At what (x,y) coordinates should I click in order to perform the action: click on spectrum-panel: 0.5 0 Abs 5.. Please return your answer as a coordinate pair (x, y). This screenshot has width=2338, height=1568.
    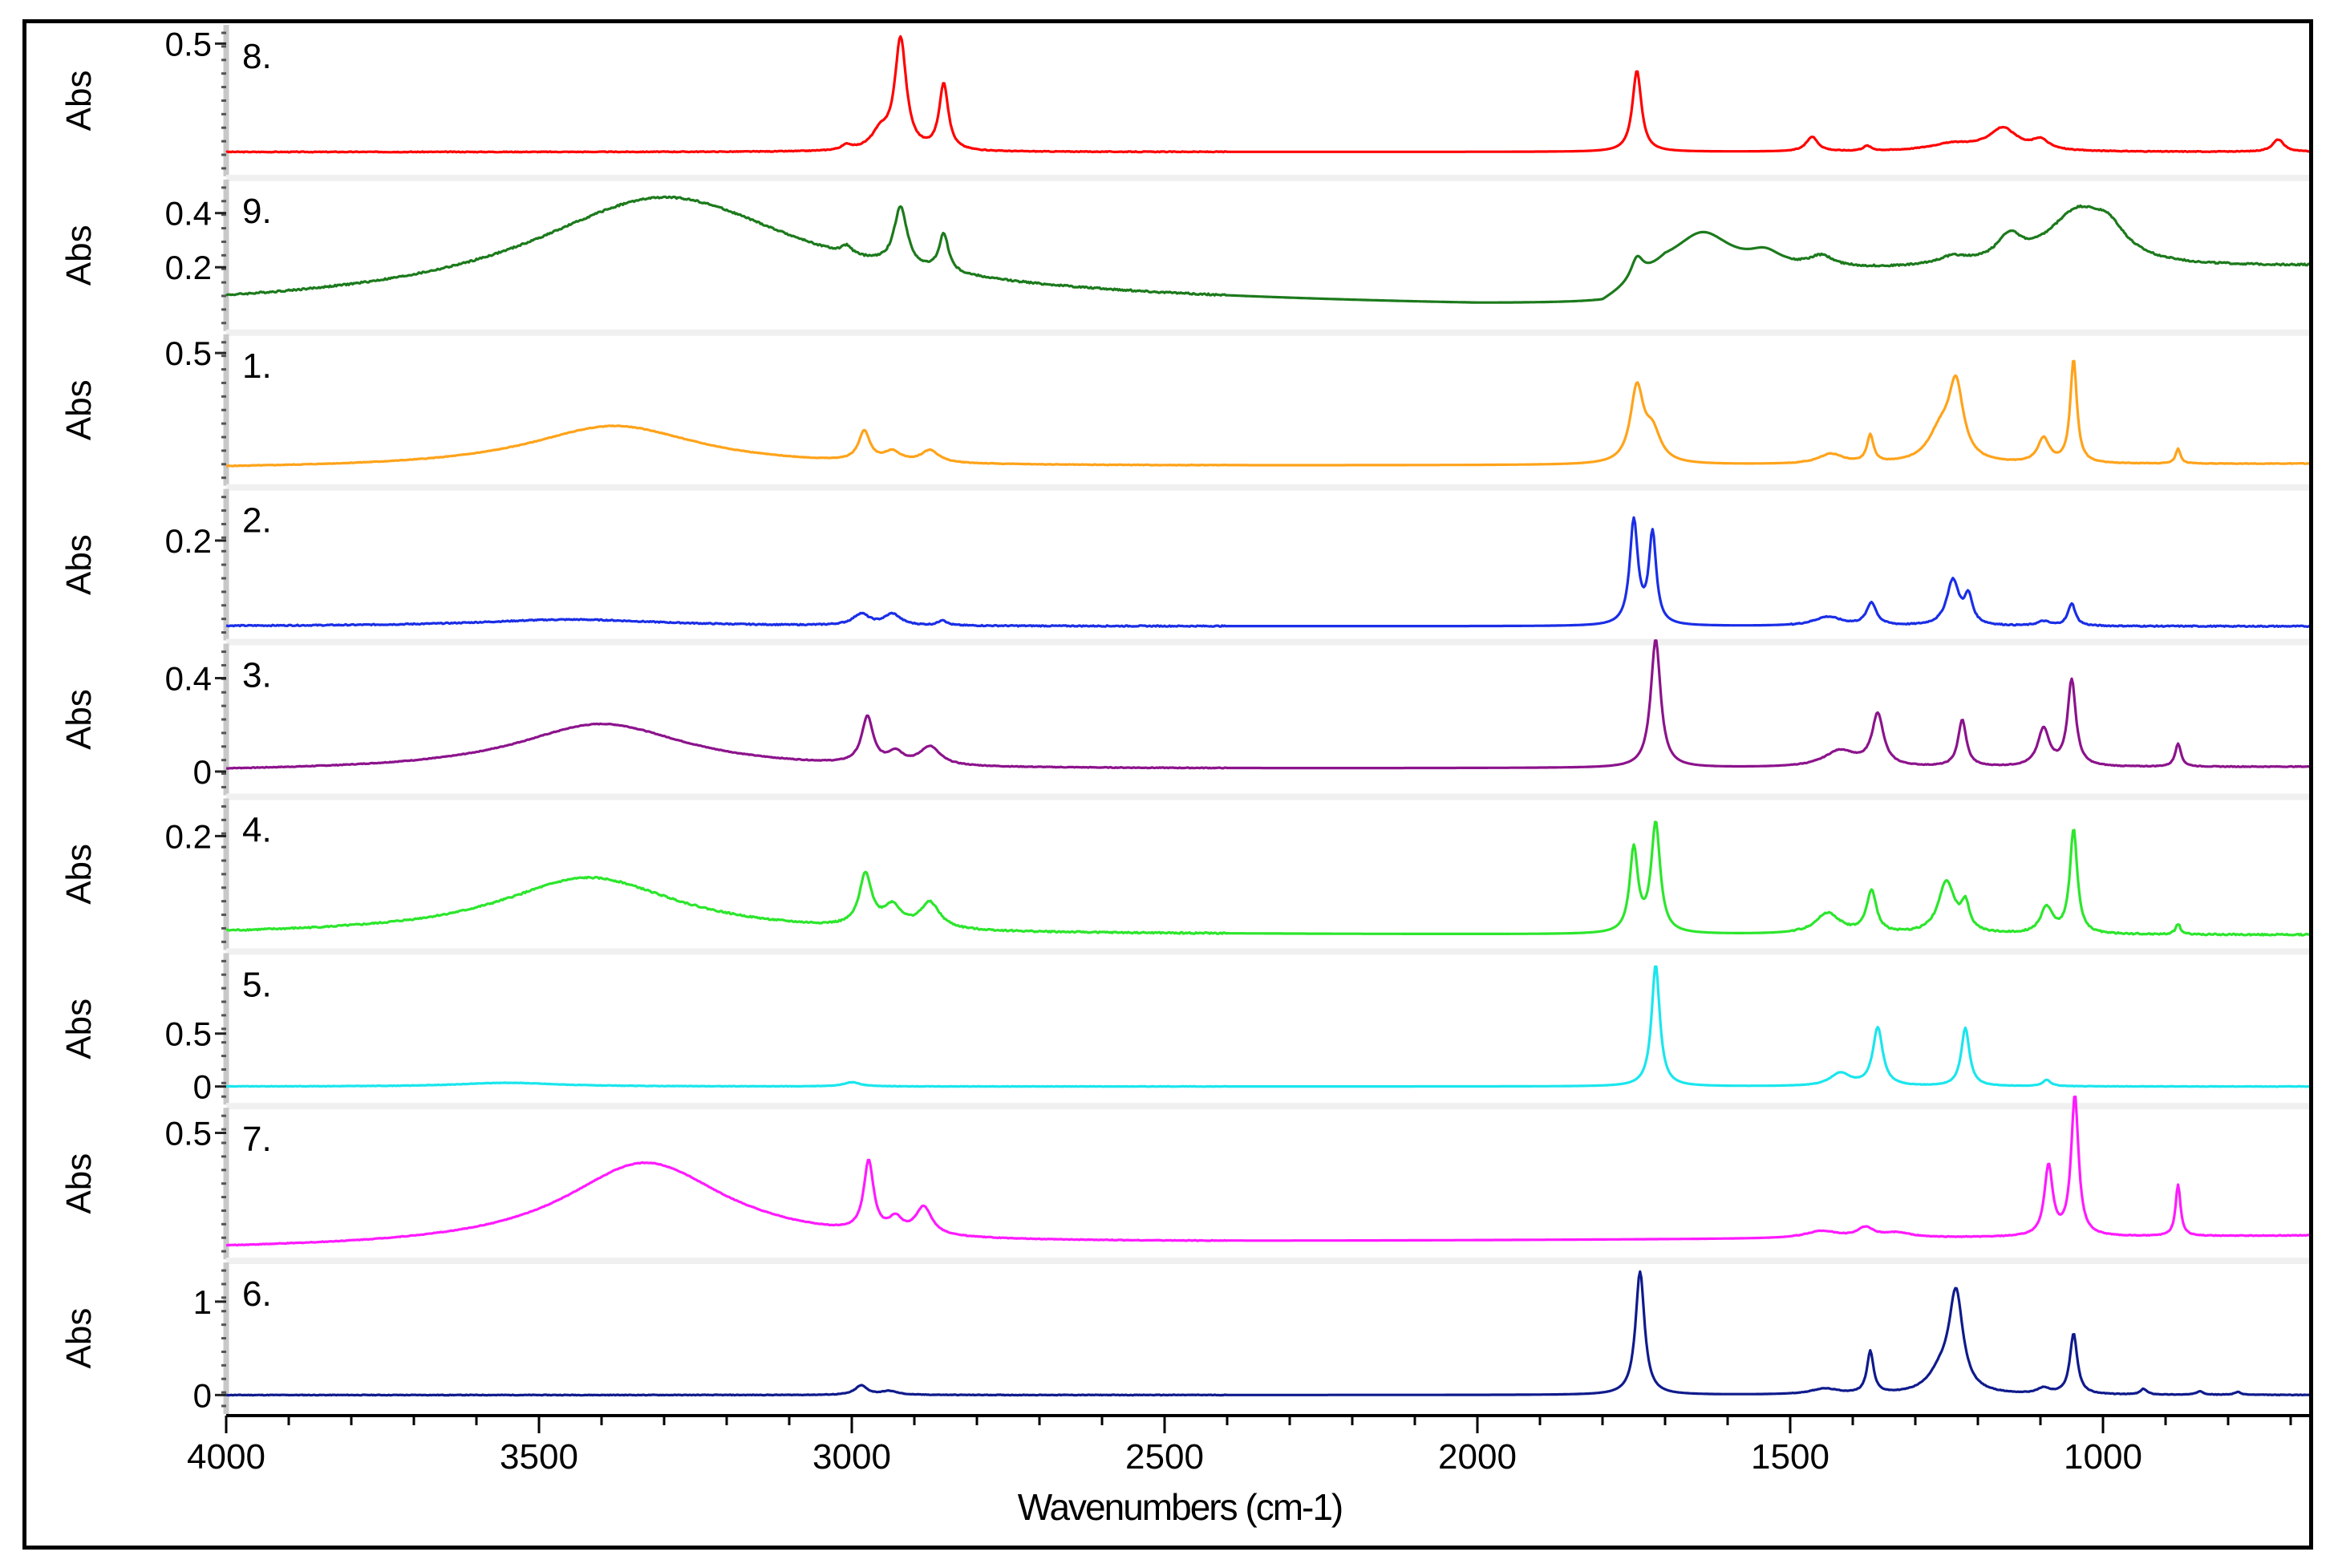
    Looking at the image, I should click on (1184, 1027).